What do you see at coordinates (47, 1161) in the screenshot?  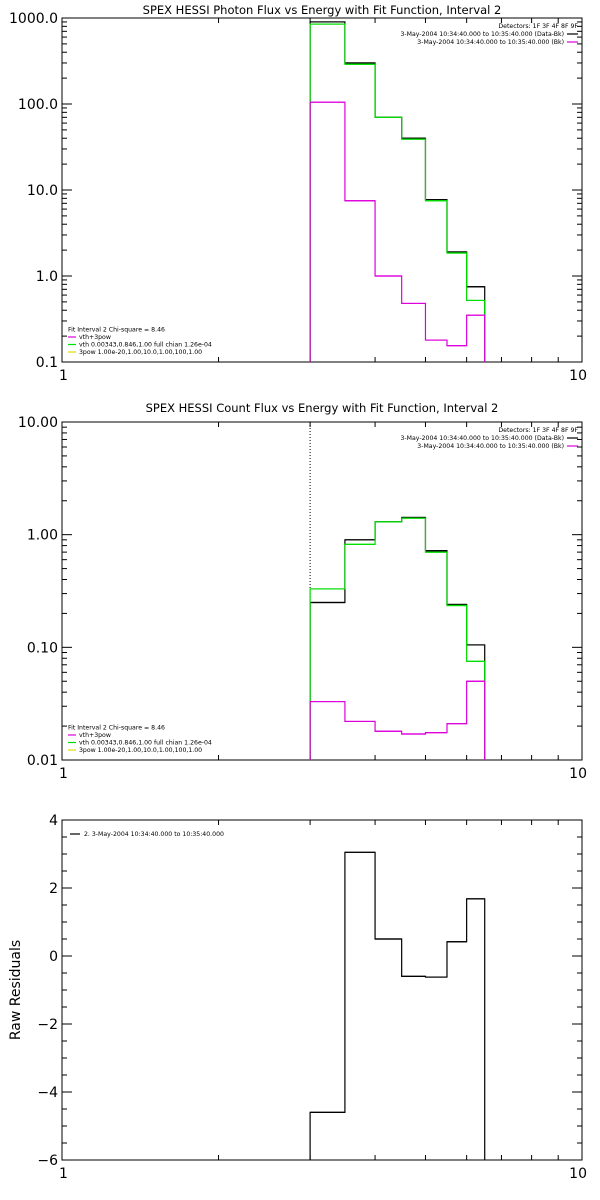 I see `y-tick-label: −6` at bounding box center [47, 1161].